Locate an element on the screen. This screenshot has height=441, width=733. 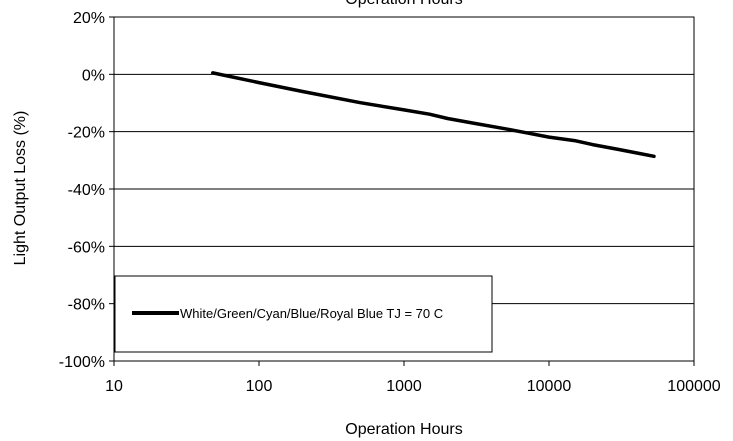
y-tick-label: -40% is located at coordinates (86, 190).